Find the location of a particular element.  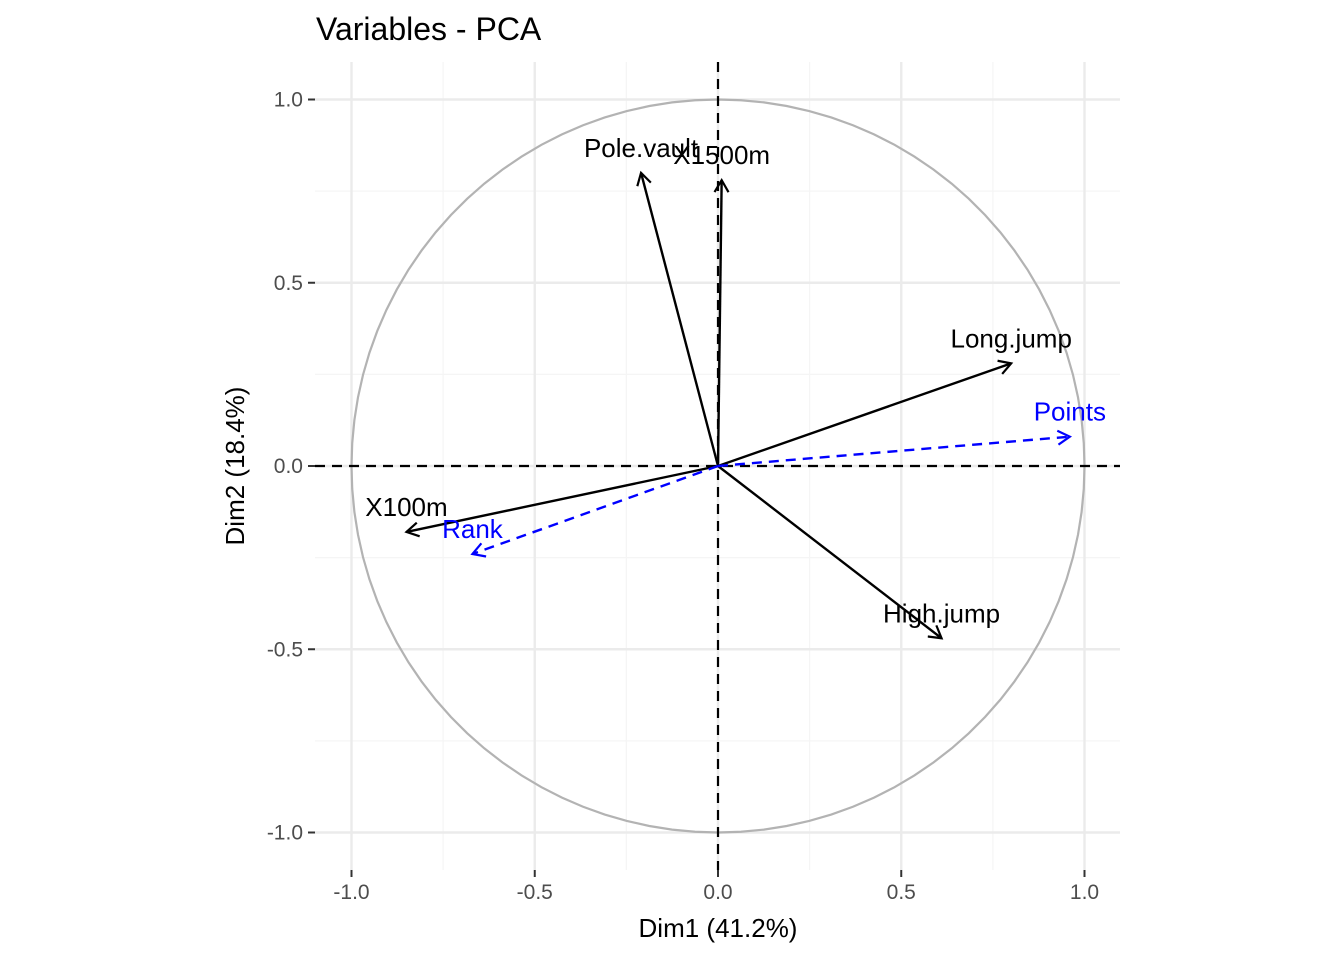

x-tick-label: -0.5 is located at coordinates (535, 892).